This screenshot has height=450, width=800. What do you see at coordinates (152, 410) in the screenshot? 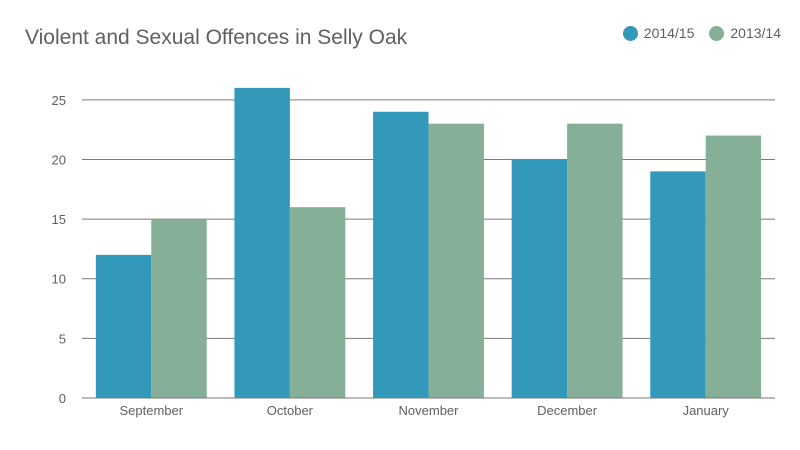
I see `x-tick-label-september: September` at bounding box center [152, 410].